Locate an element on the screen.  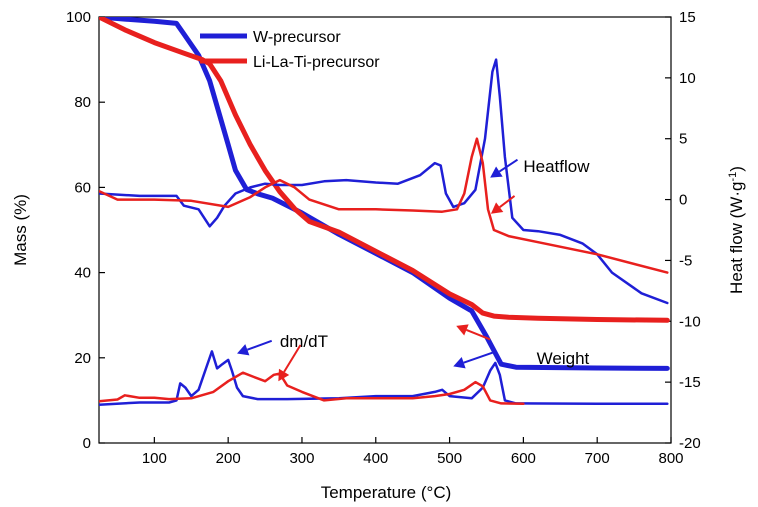
y2-tick-label: -15 is located at coordinates (690, 382).